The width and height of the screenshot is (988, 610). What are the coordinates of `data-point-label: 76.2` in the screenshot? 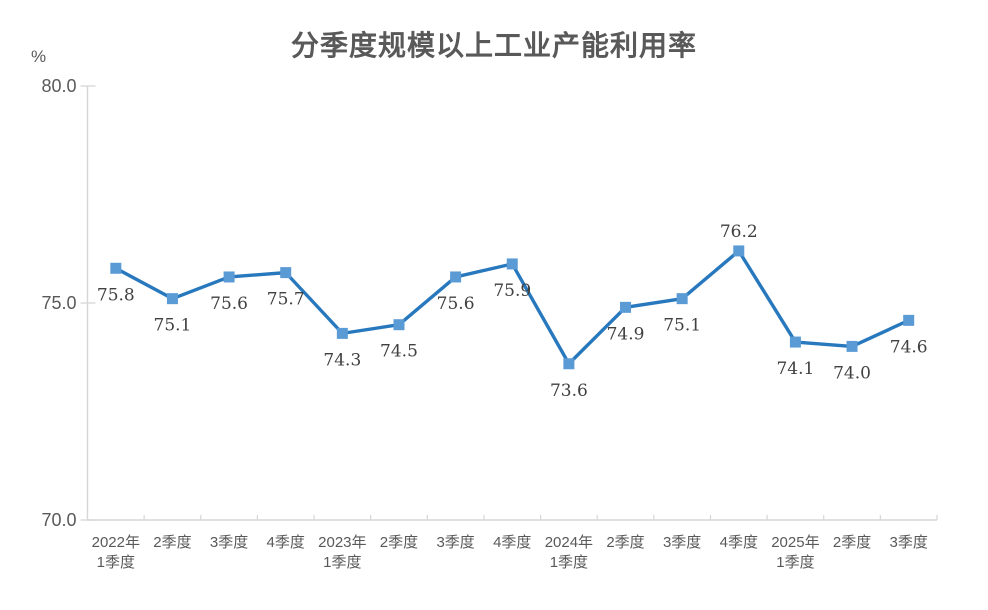 It's located at (739, 232).